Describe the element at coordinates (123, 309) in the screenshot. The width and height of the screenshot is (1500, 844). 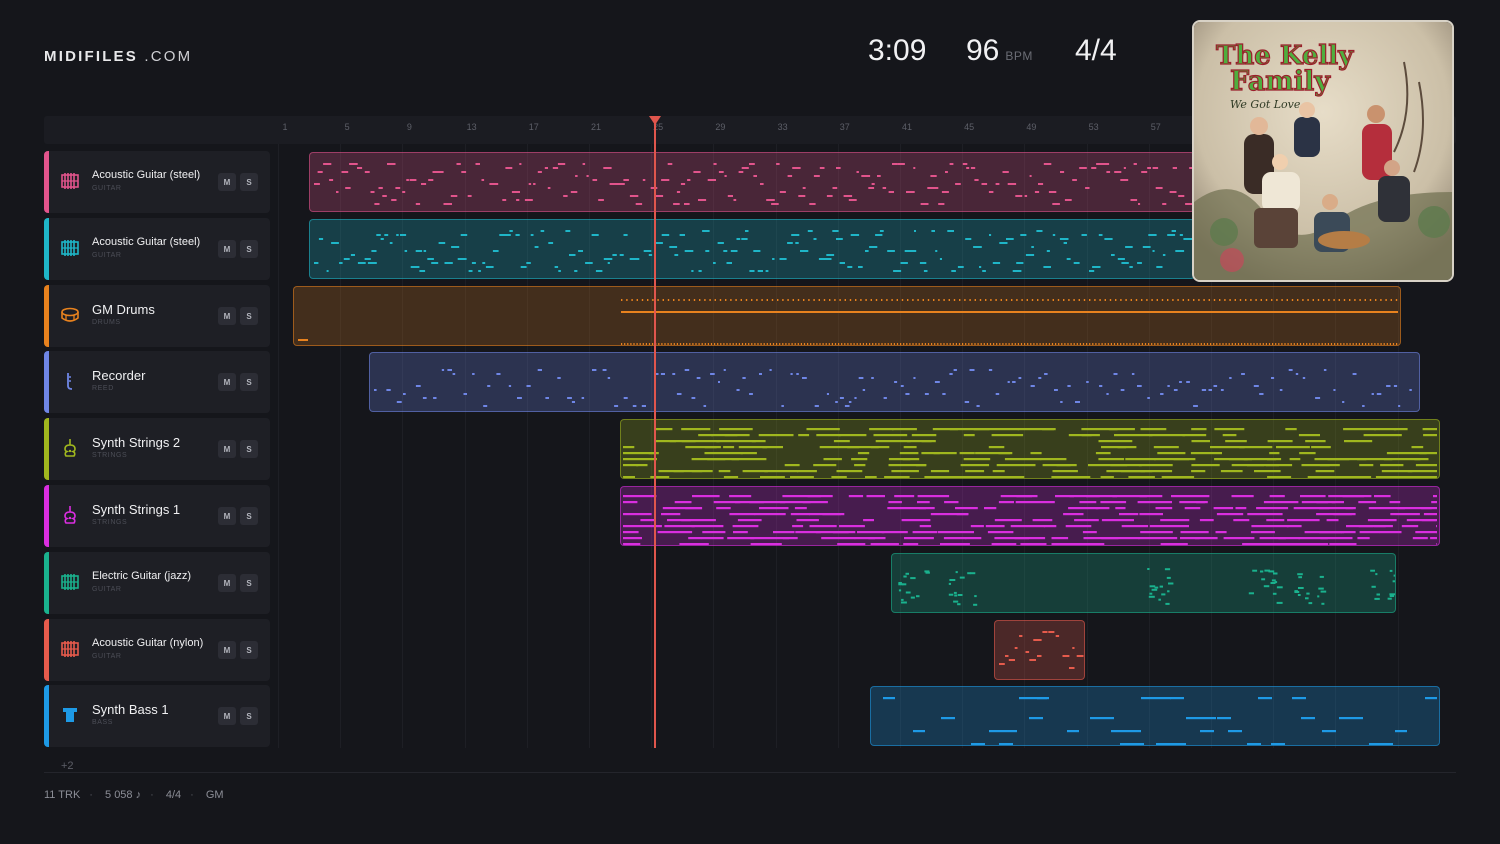
I see `track-name: GM Drums` at that location.